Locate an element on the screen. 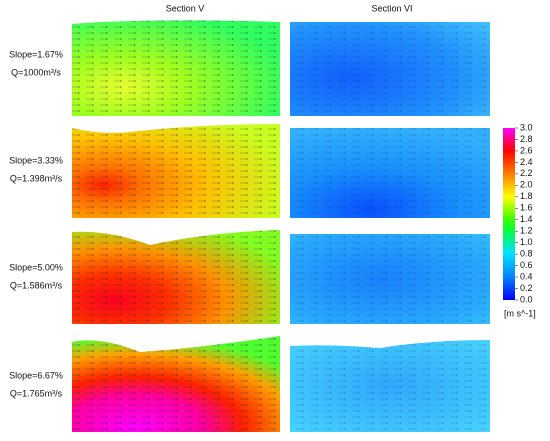  colorbar-tick-label: 2.8 is located at coordinates (526, 139).